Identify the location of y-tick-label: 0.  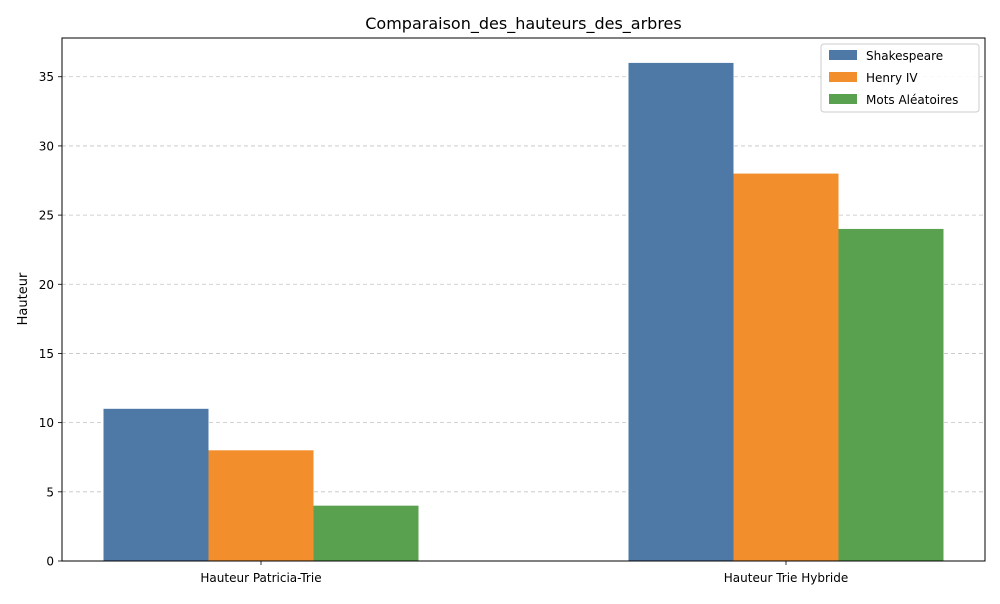
(50, 562).